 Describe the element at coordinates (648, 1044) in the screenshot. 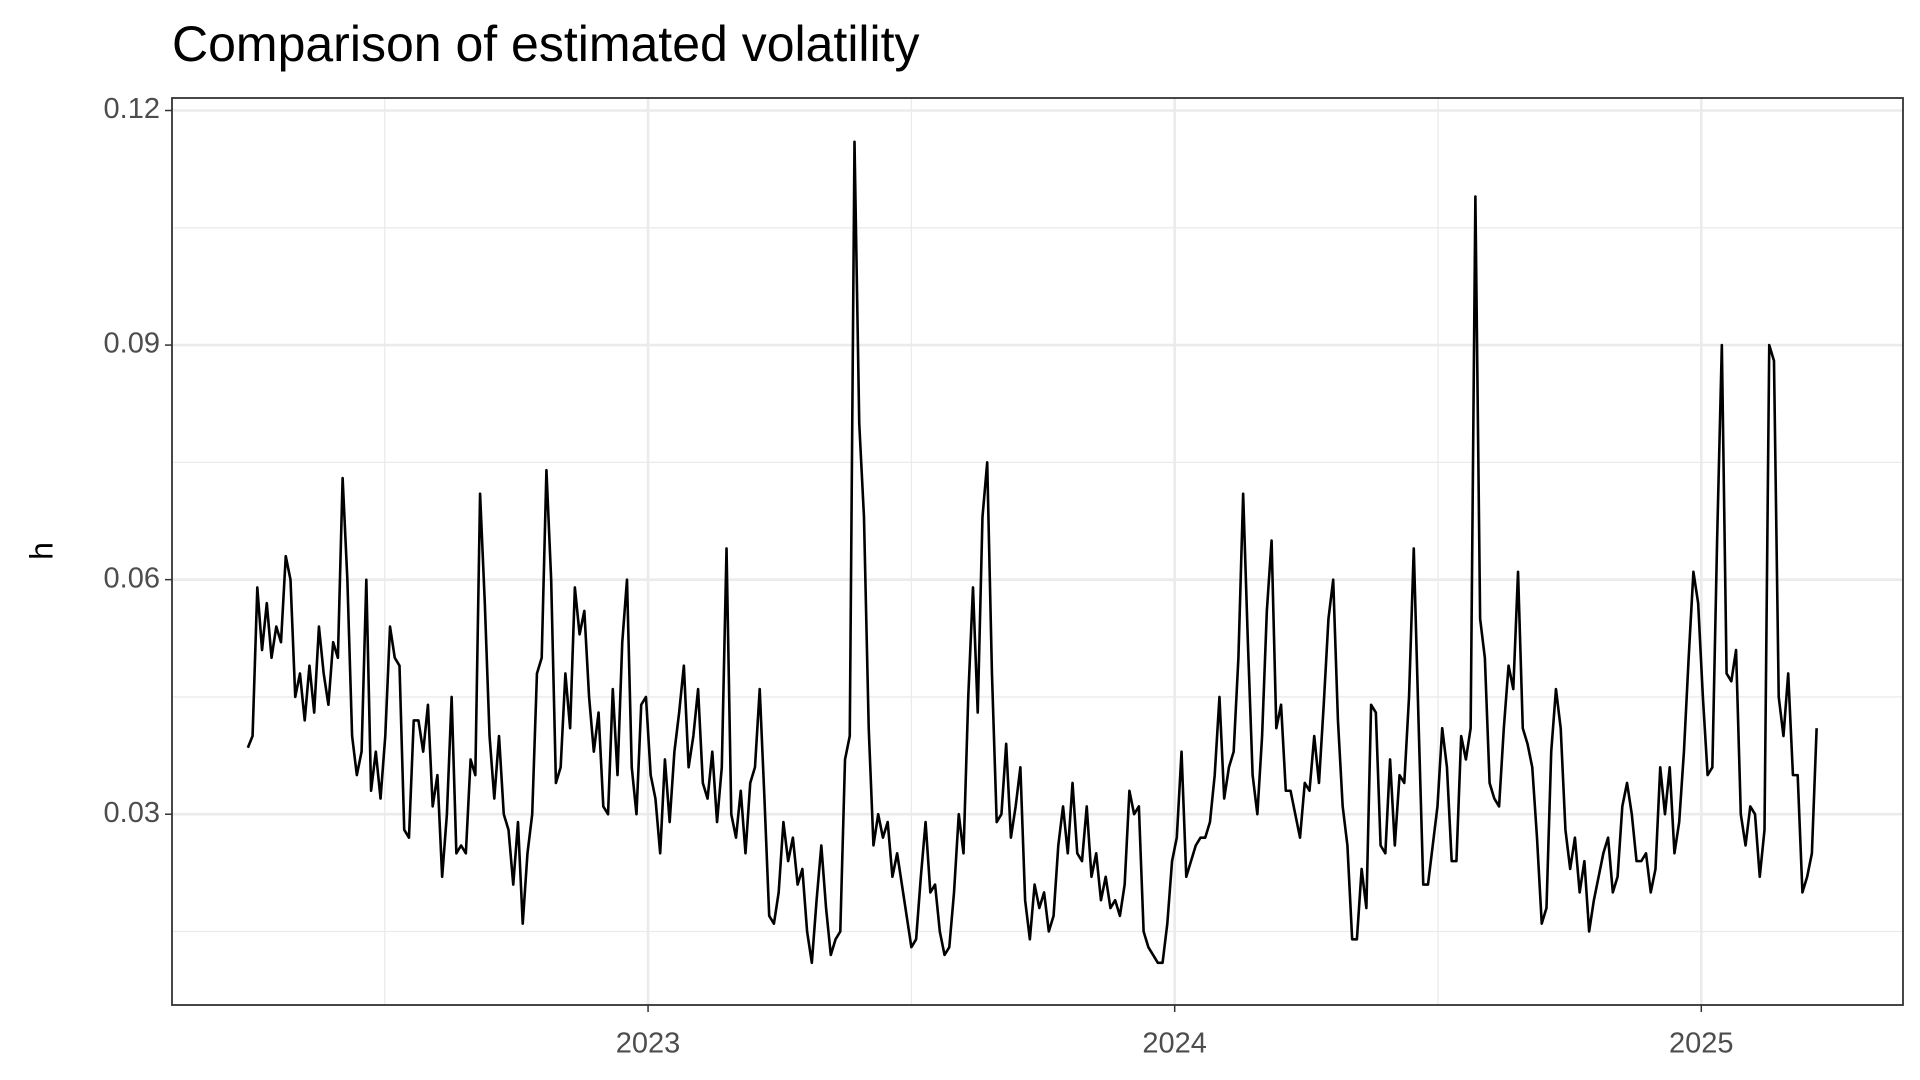

I see `x-tick-label: 2023` at that location.